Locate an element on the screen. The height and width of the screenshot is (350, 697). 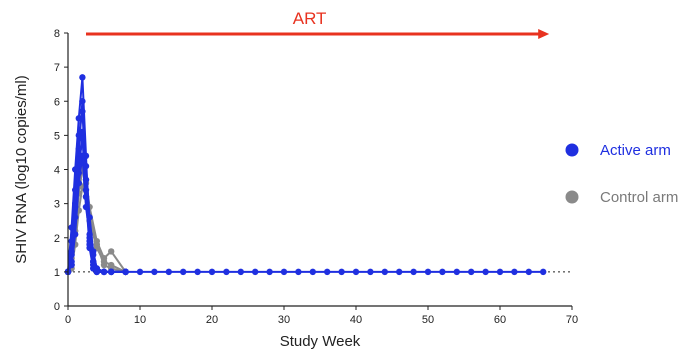
y-tick-label: 5 is located at coordinates (57, 136).